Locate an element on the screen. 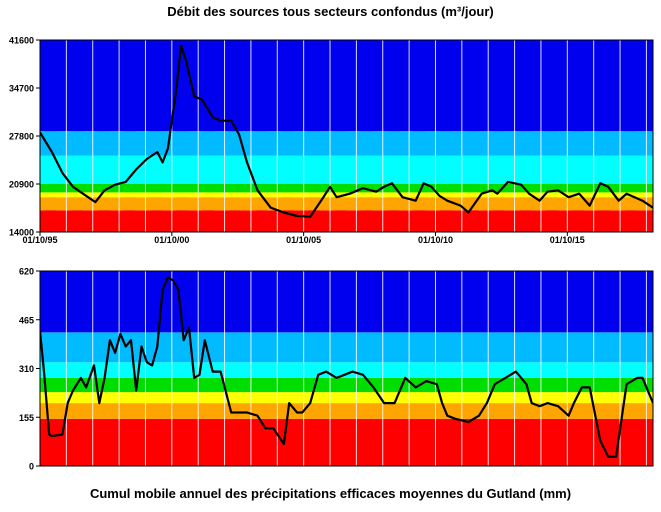 The height and width of the screenshot is (512, 661). y-tick-label: 310 is located at coordinates (26, 369).